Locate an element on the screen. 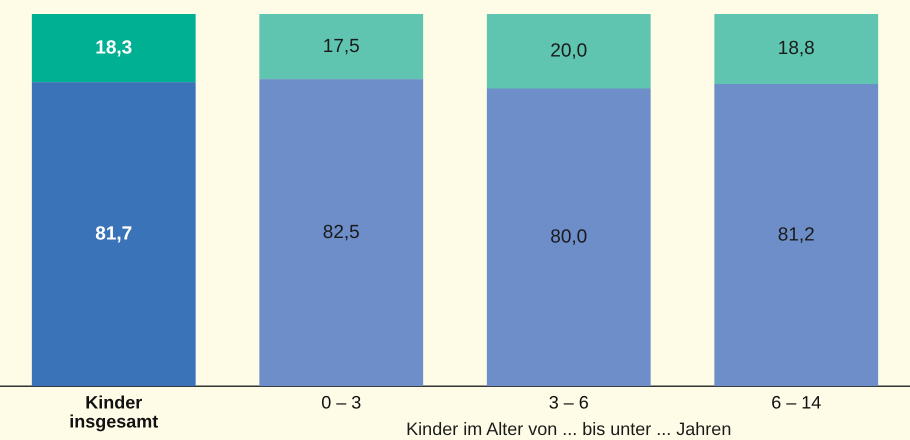 The image size is (910, 440). data-label: 18,8 is located at coordinates (796, 49).